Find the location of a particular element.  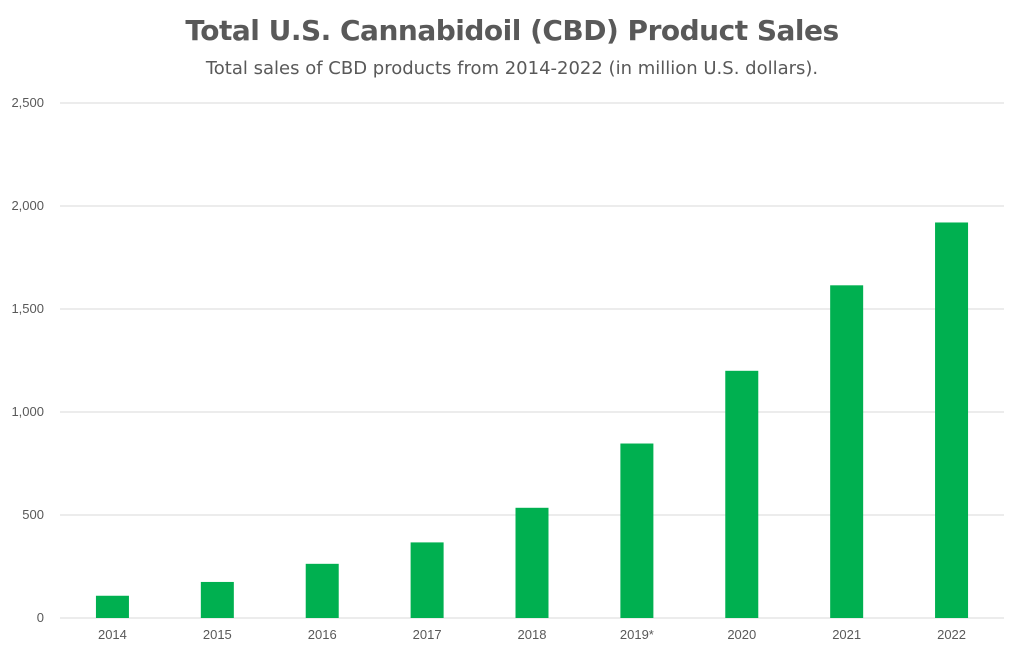

bar-2020 is located at coordinates (742, 494).